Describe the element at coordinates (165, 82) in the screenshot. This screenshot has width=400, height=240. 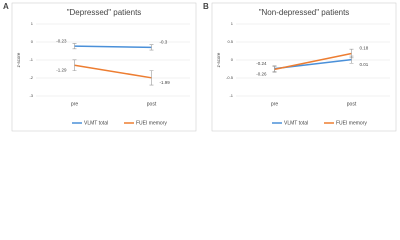
I see `data-label: -1.99` at that location.